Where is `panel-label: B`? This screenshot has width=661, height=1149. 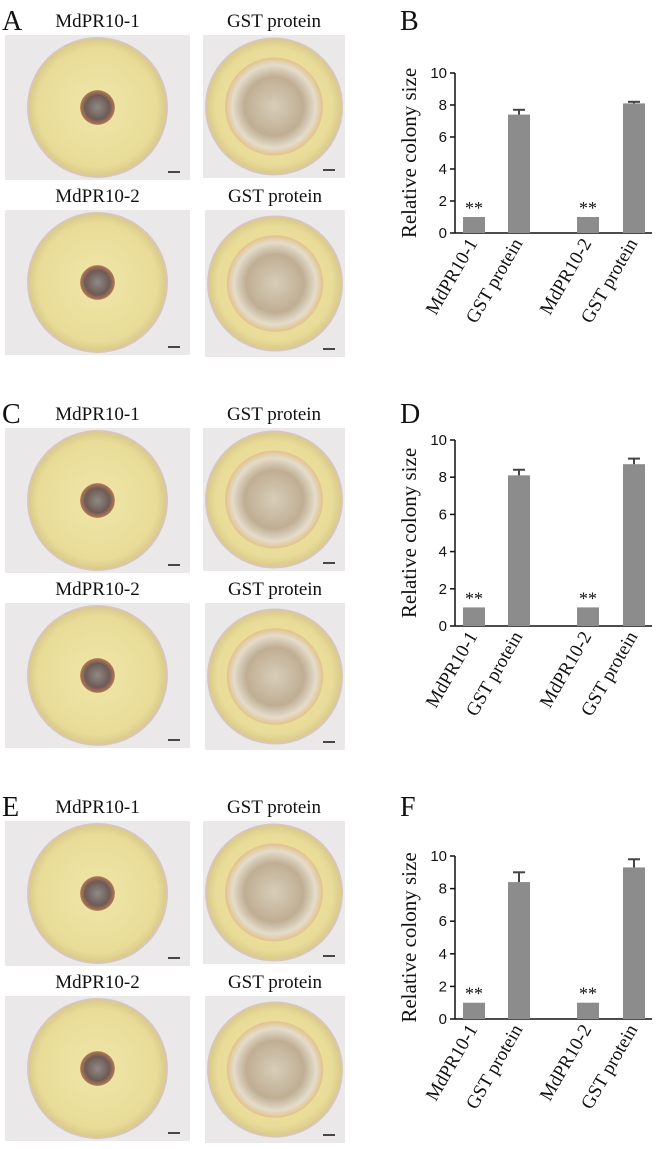
panel-label: B is located at coordinates (409, 21).